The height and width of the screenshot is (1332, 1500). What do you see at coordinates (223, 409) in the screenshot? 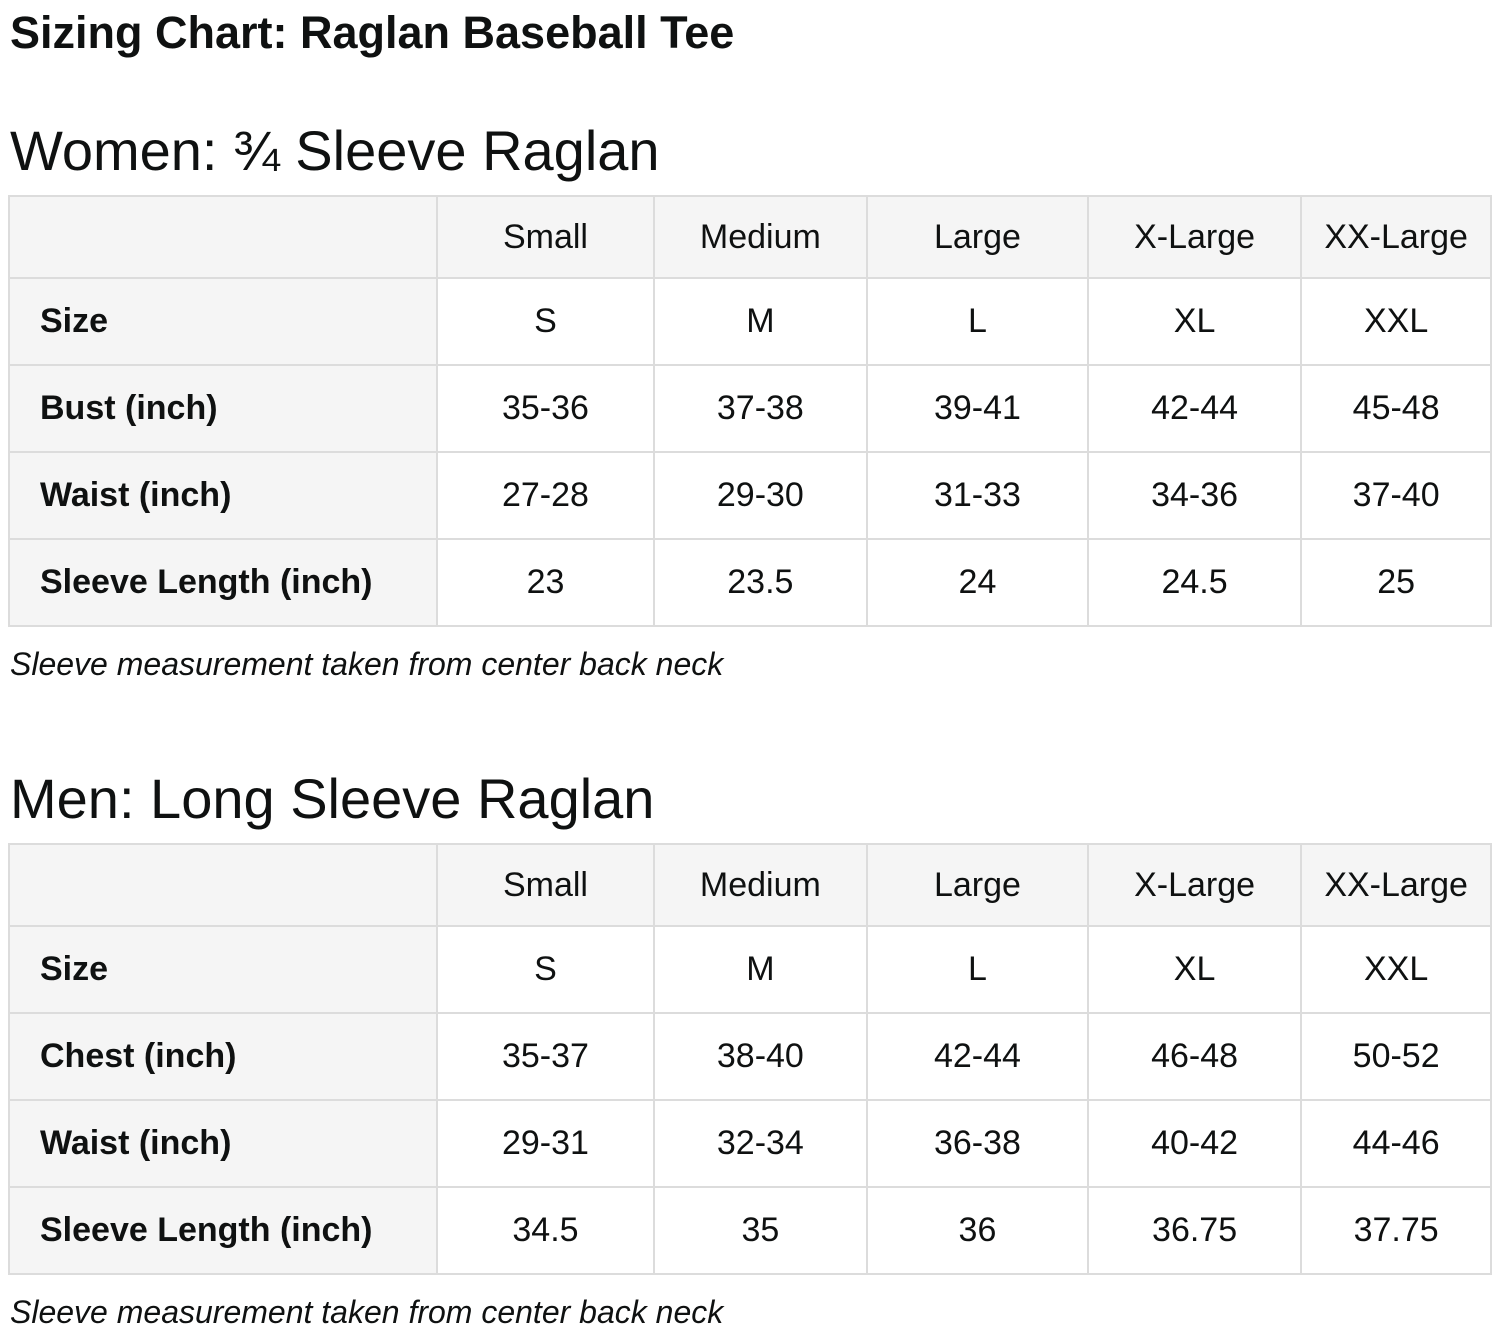
I see `row-label: Bust (inch)` at bounding box center [223, 409].